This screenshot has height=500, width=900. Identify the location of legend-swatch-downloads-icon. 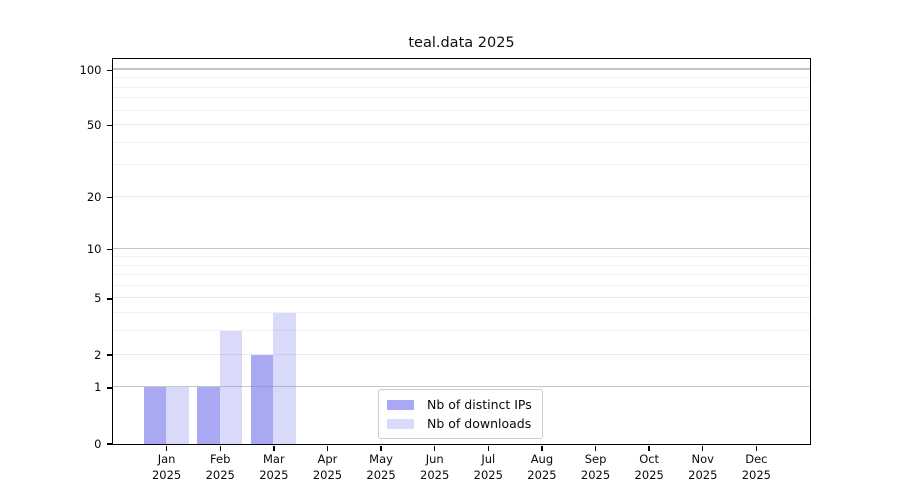
(400, 423).